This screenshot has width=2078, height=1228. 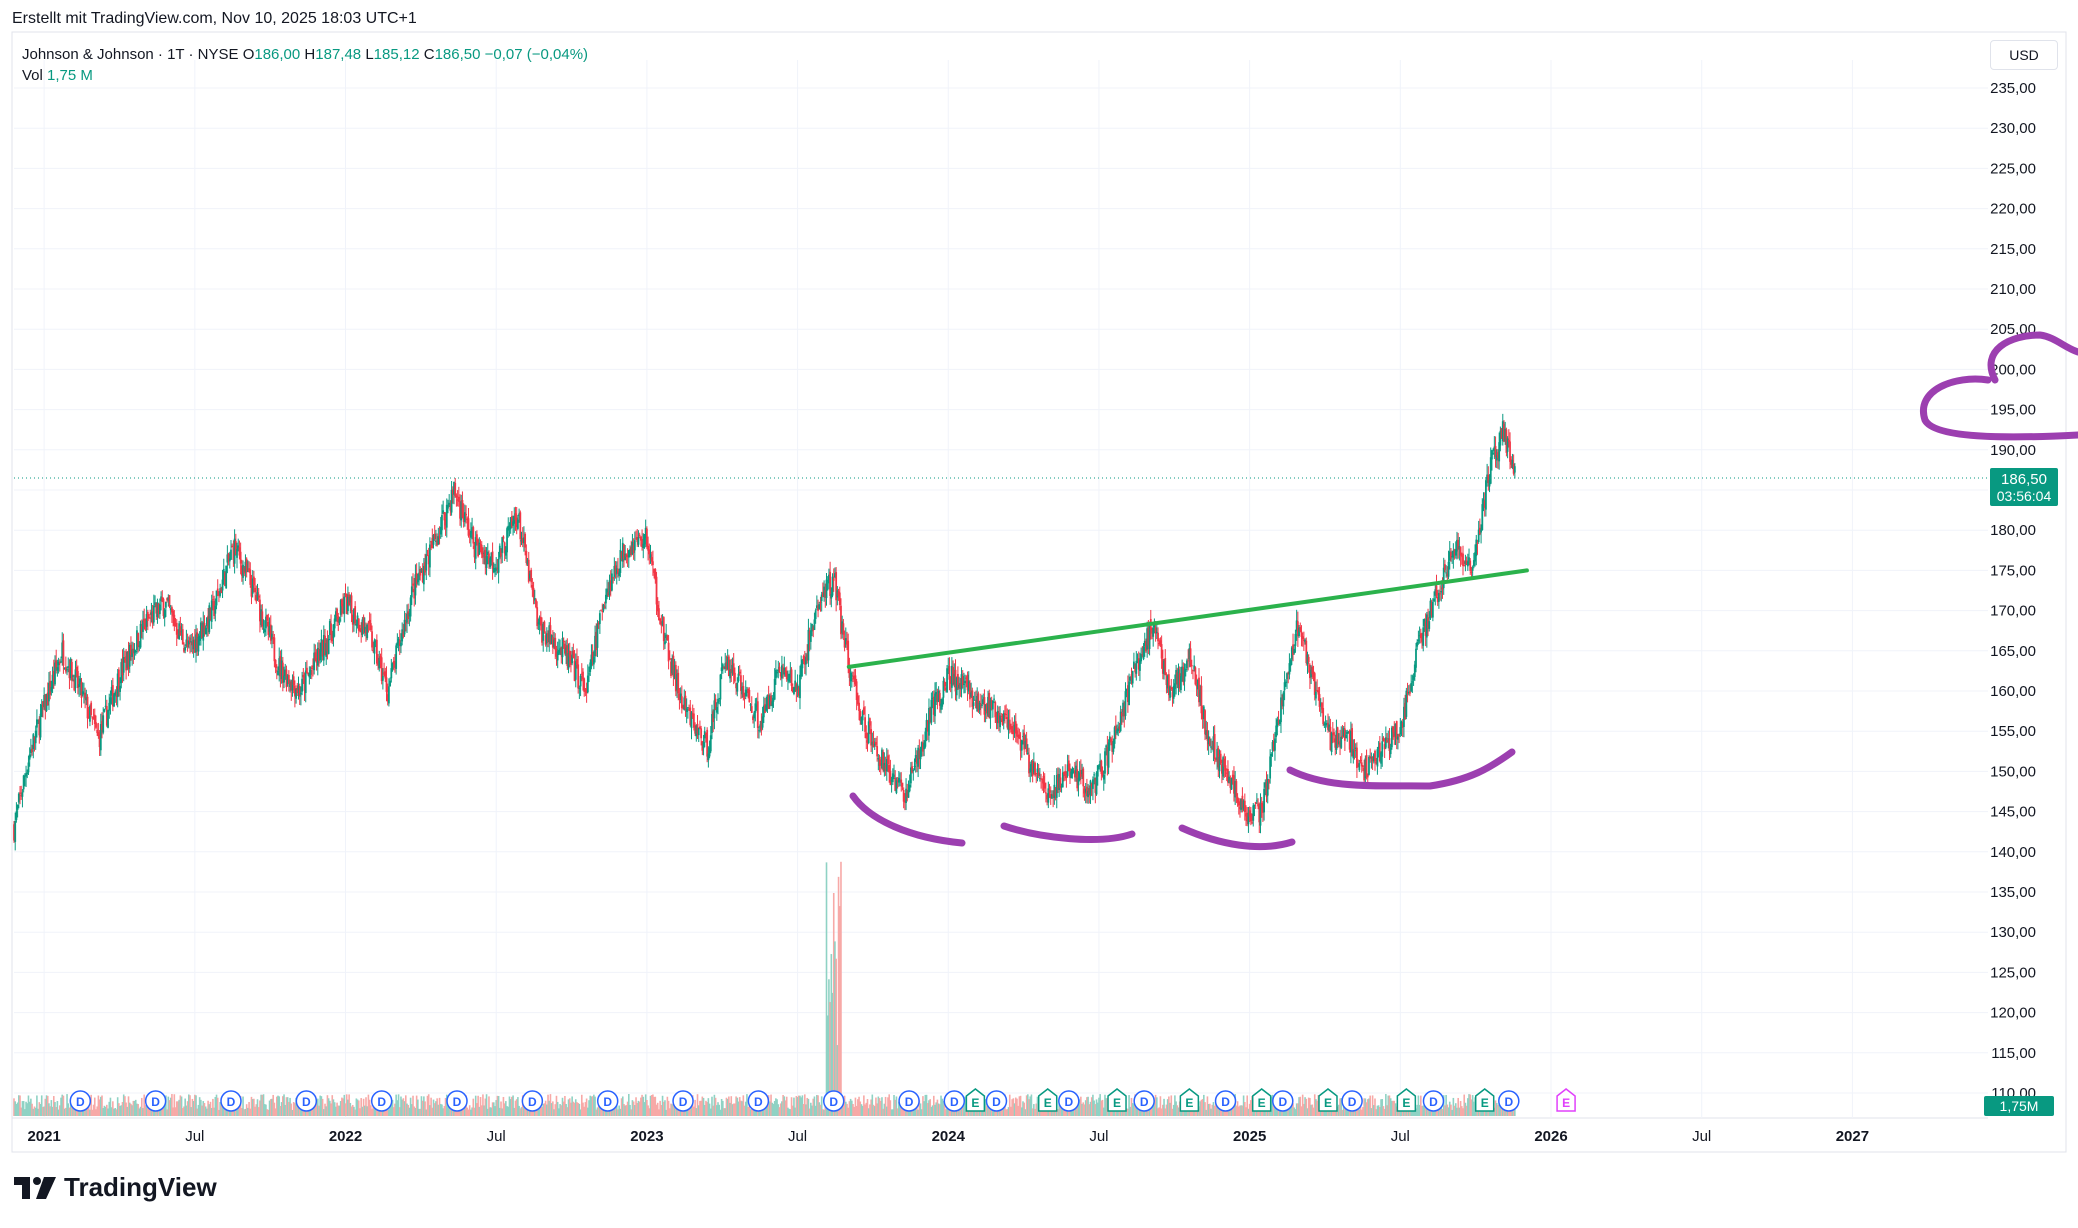 What do you see at coordinates (1189, 1100) in the screenshot?
I see `earnings-marker` at bounding box center [1189, 1100].